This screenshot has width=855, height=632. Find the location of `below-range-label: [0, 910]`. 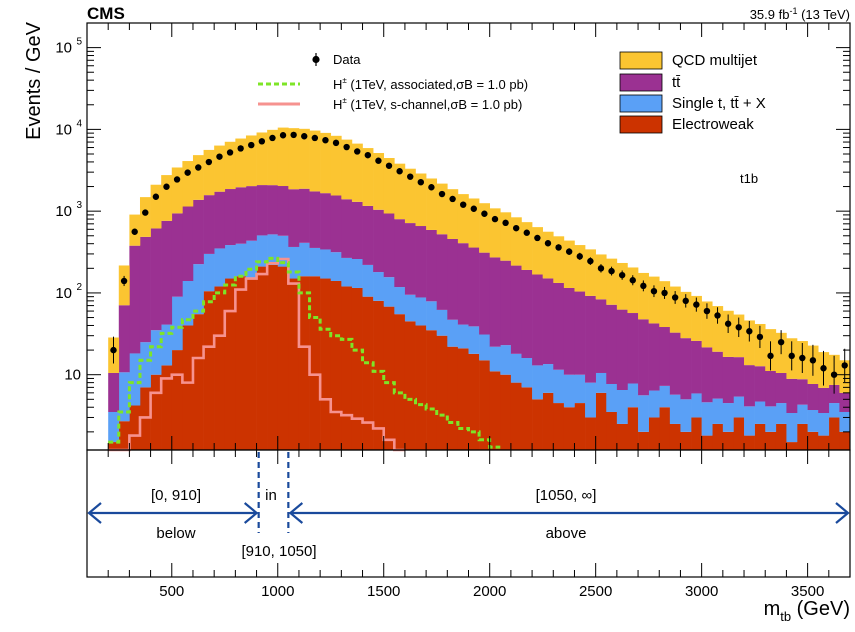

below-range-label: [0, 910] is located at coordinates (176, 495).